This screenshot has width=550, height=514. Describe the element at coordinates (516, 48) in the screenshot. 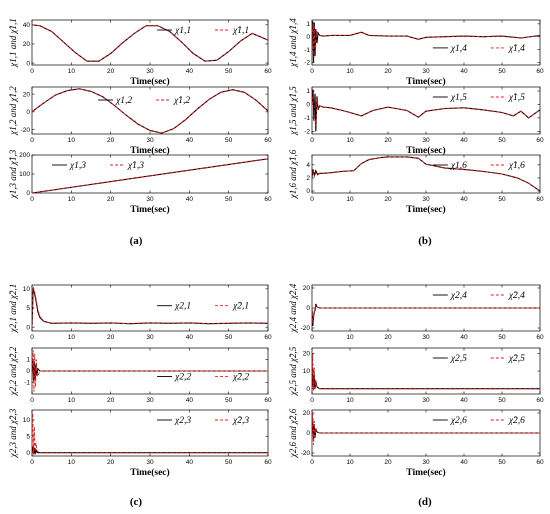

I see `legend-label: χ̂1,4` at that location.